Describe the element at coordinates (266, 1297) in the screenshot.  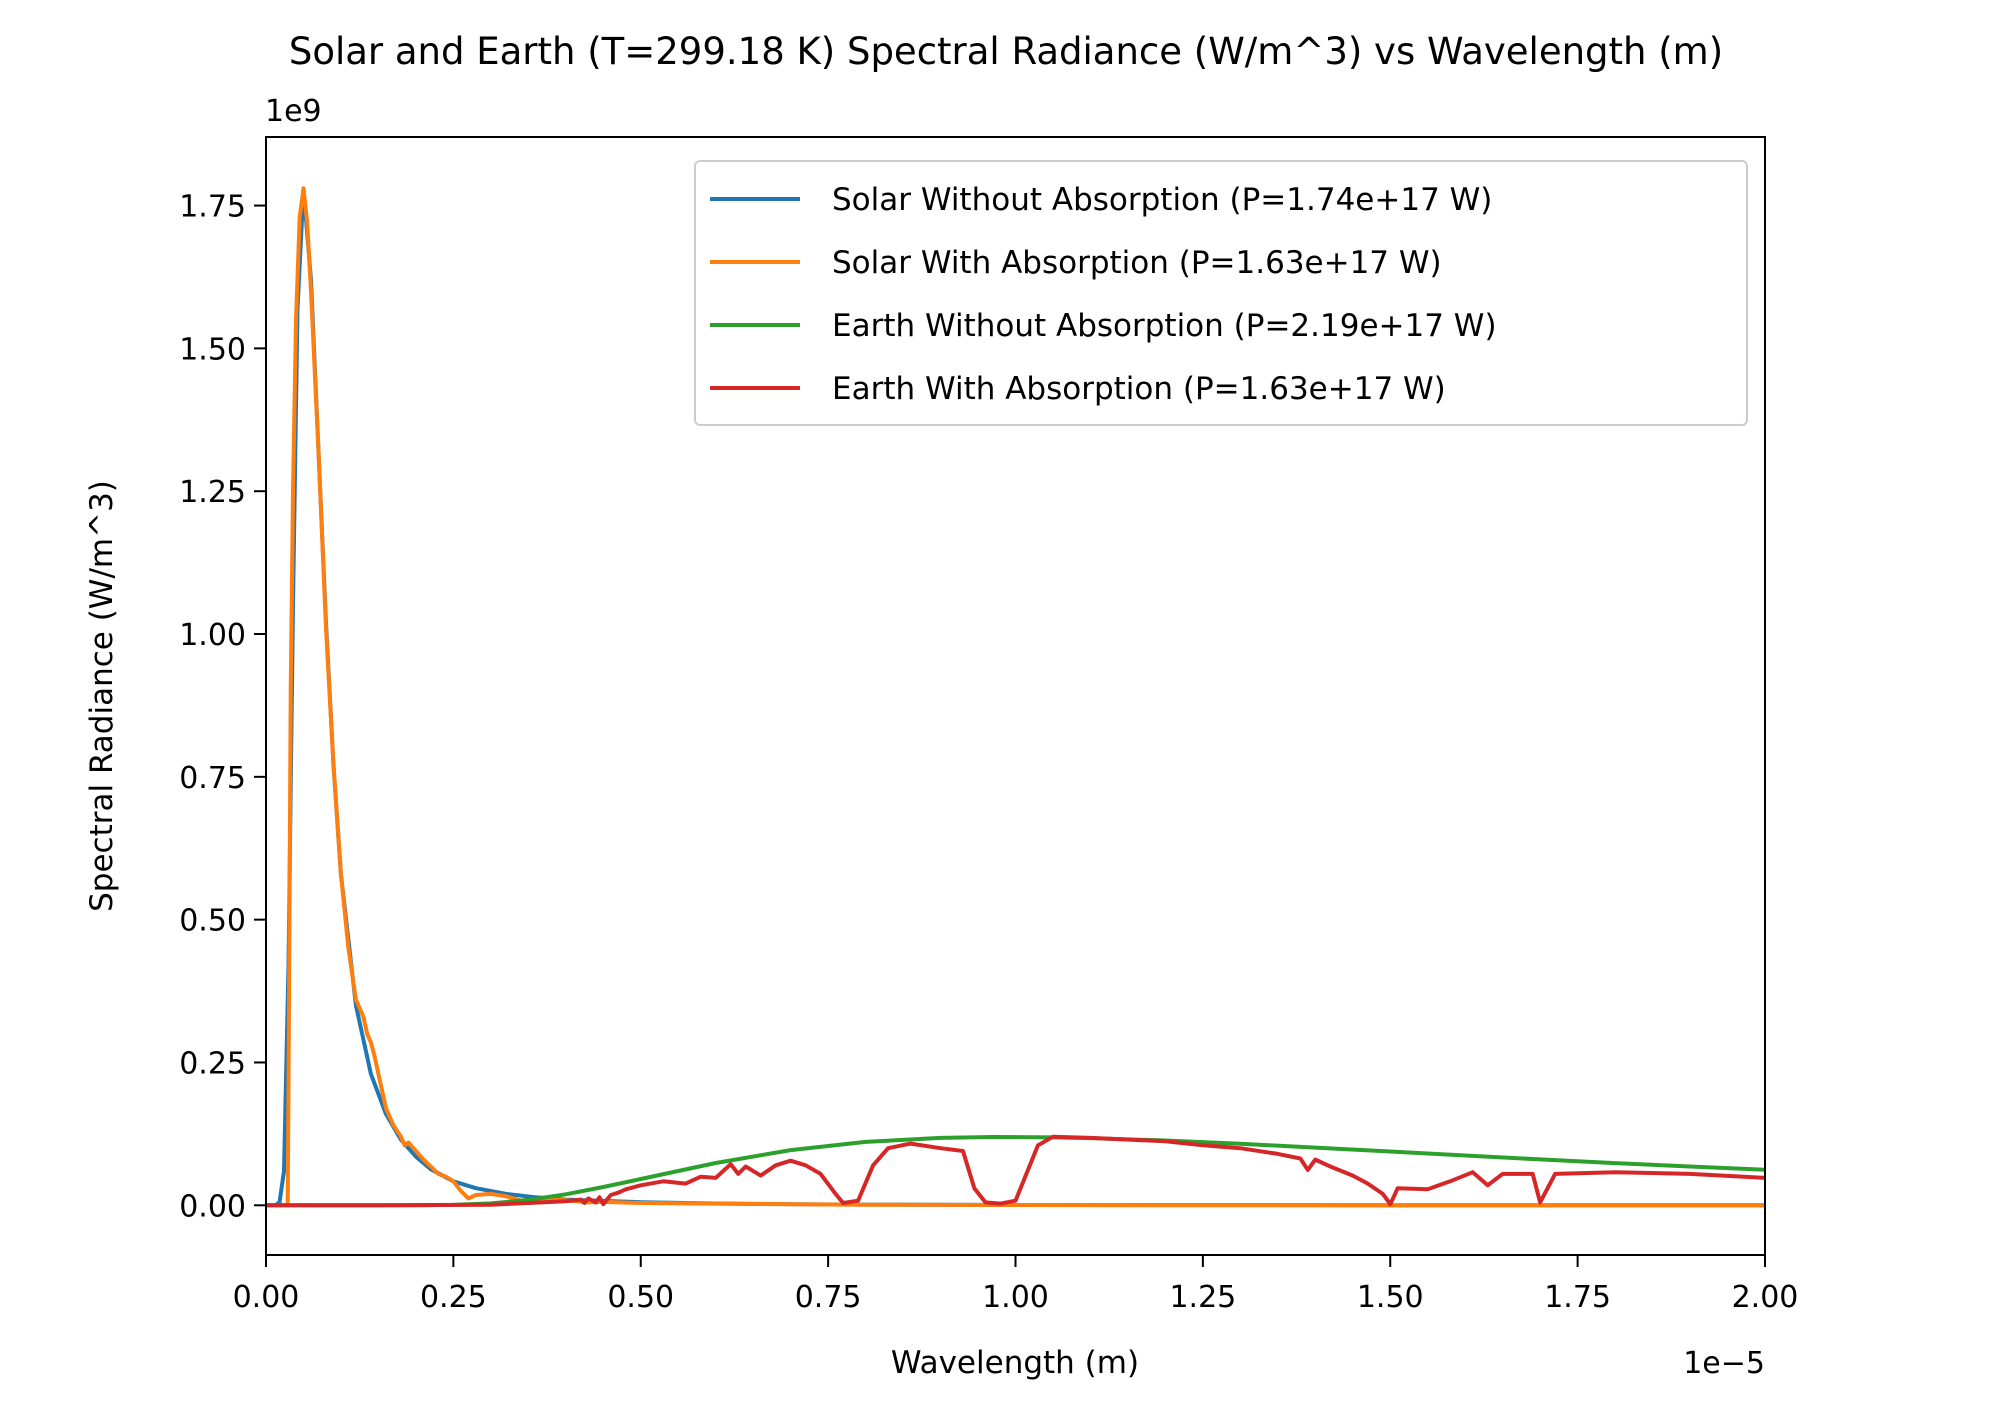
I see `x-tick-label: 0.00` at that location.